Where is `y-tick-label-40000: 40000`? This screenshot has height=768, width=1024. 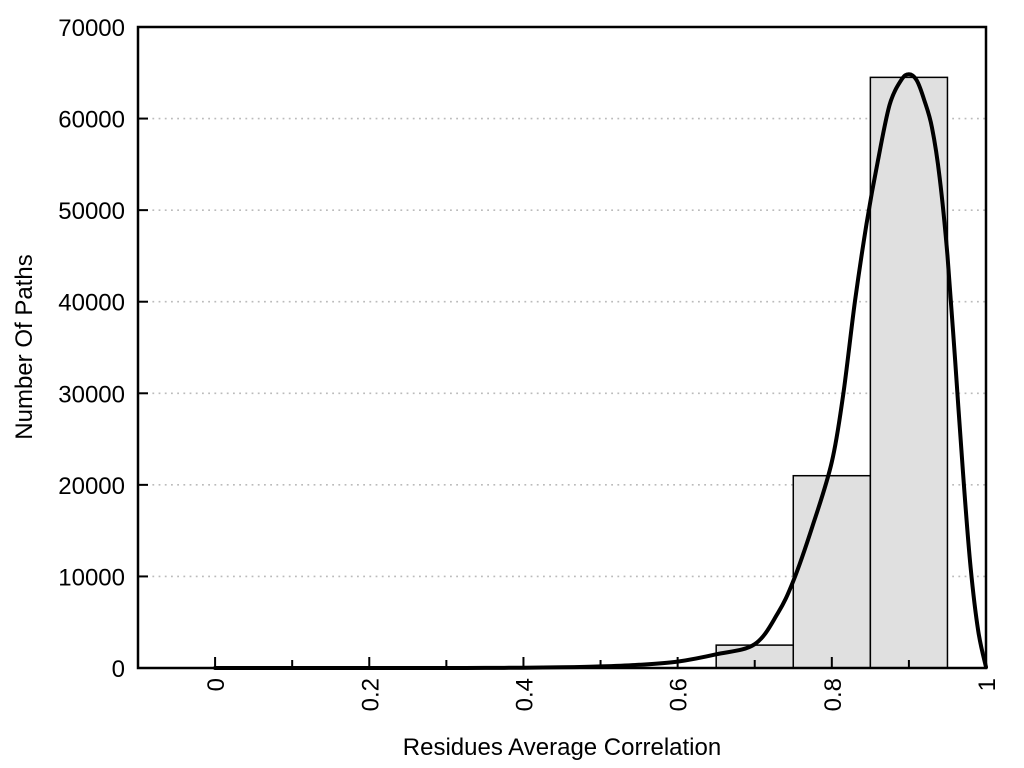 y-tick-label-40000: 40000 is located at coordinates (91, 303).